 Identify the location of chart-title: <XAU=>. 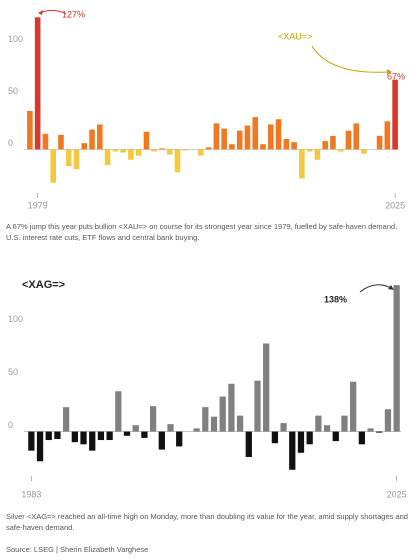
(295, 36).